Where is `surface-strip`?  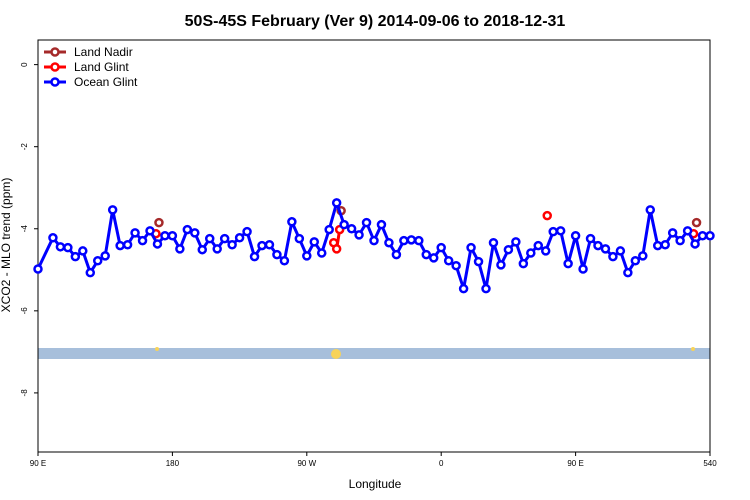 surface-strip is located at coordinates (374, 353).